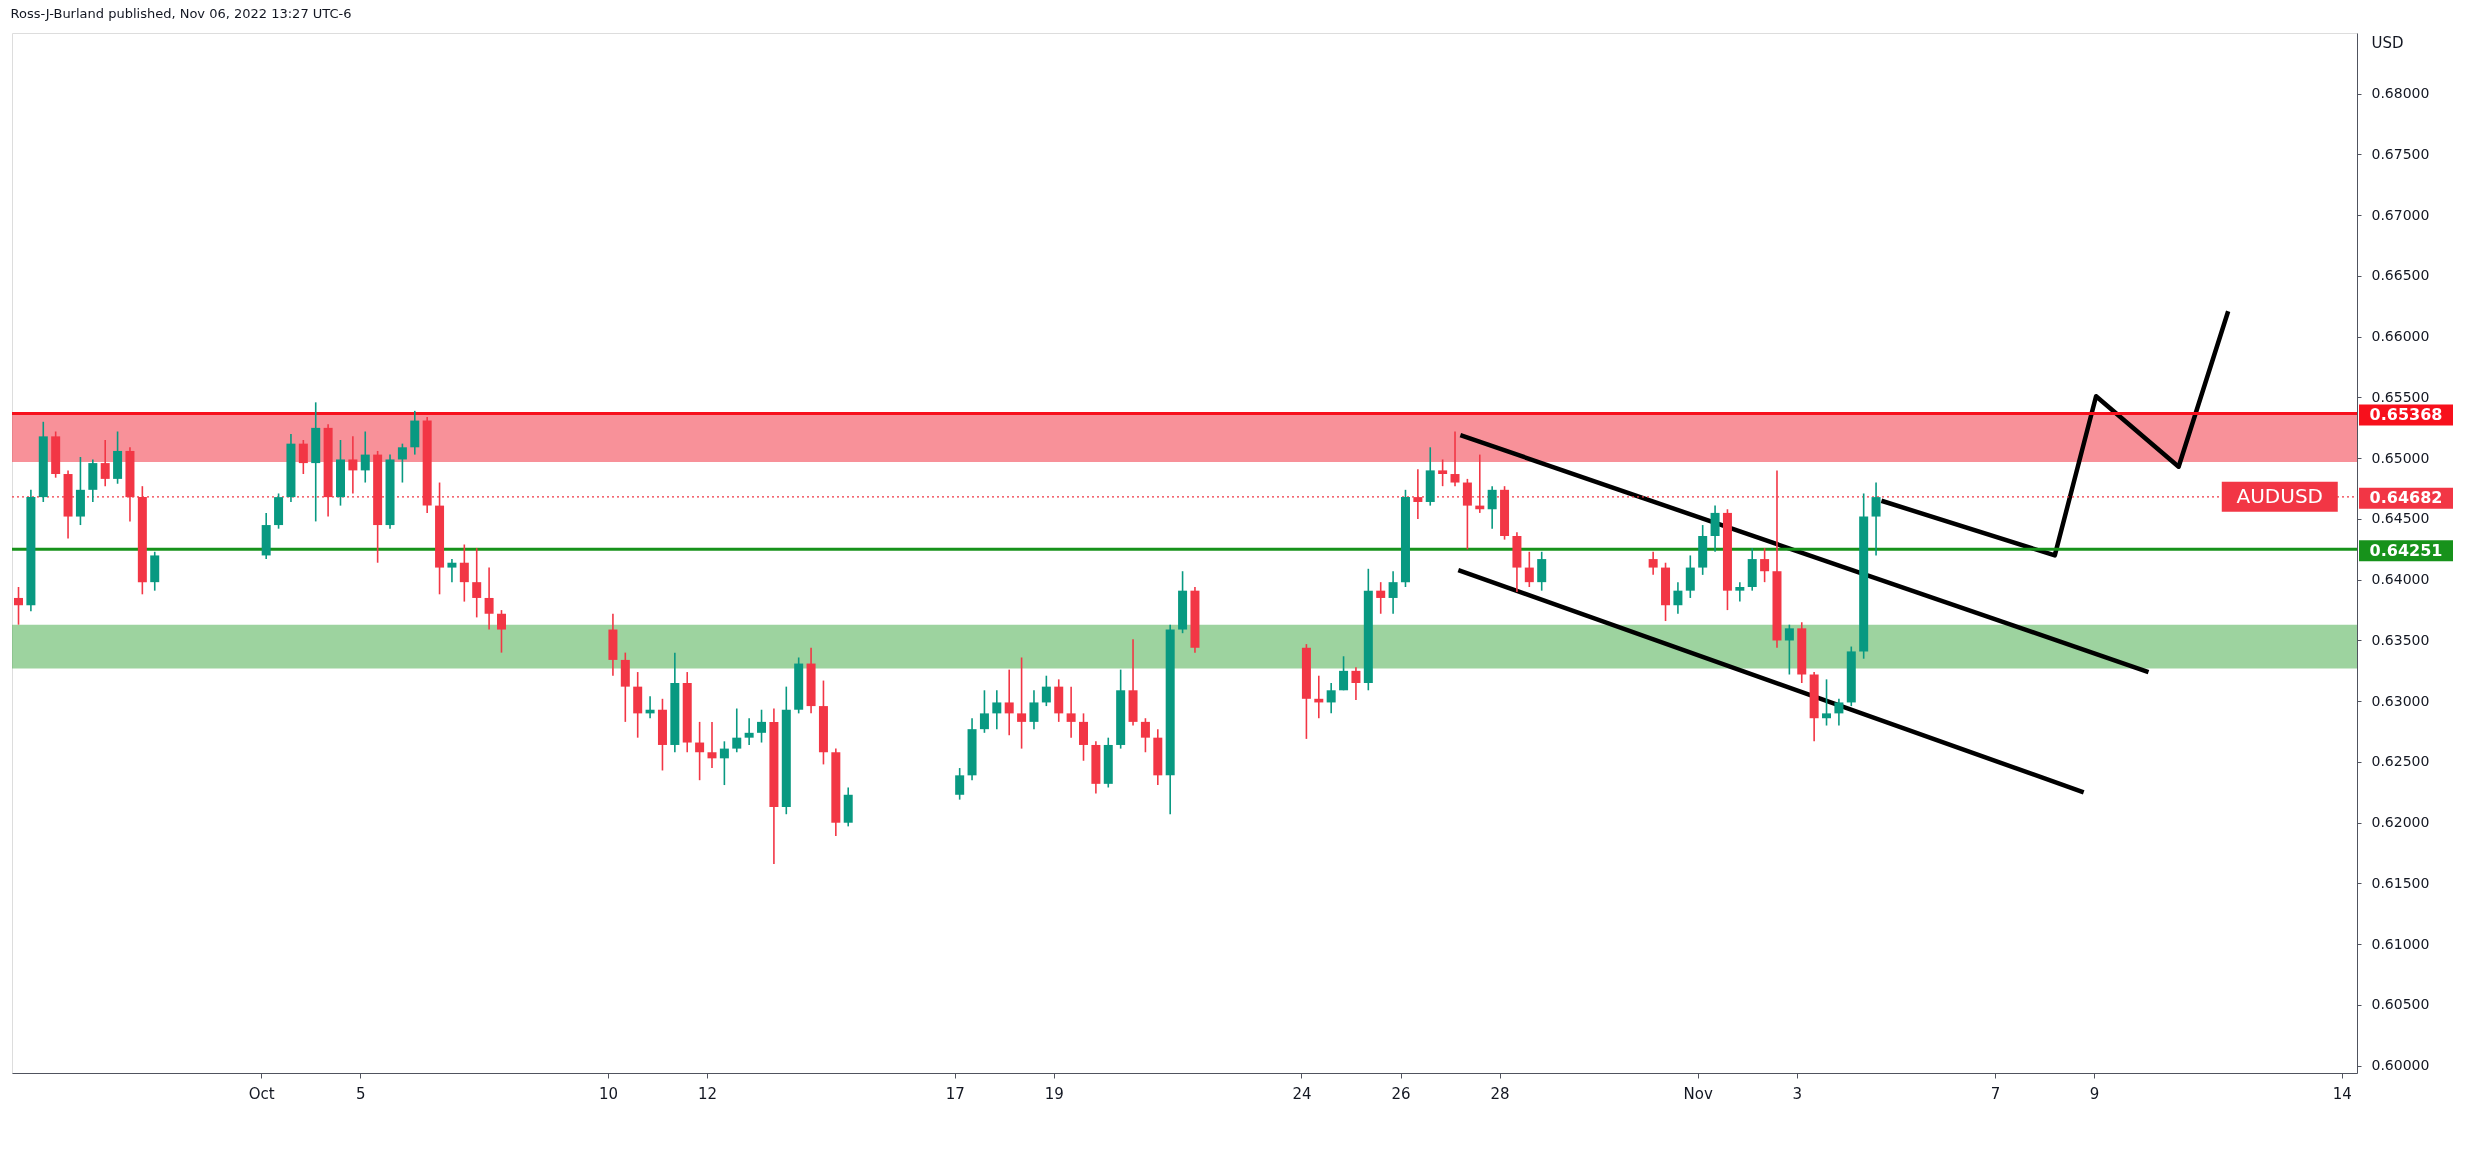 The width and height of the screenshot is (2474, 1154). Describe the element at coordinates (261, 1093) in the screenshot. I see `x-tick-label: Oct` at that location.